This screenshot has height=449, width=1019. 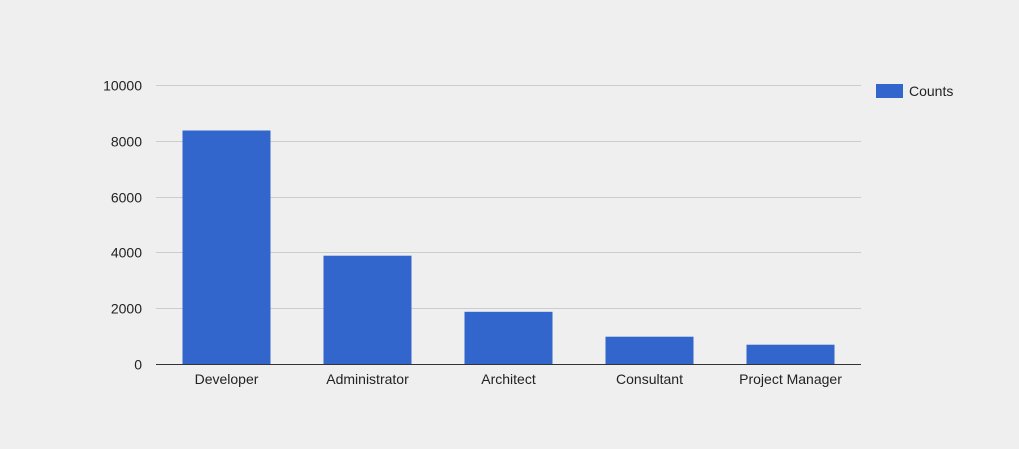 What do you see at coordinates (931, 91) in the screenshot?
I see `legend-label-counts: Counts` at bounding box center [931, 91].